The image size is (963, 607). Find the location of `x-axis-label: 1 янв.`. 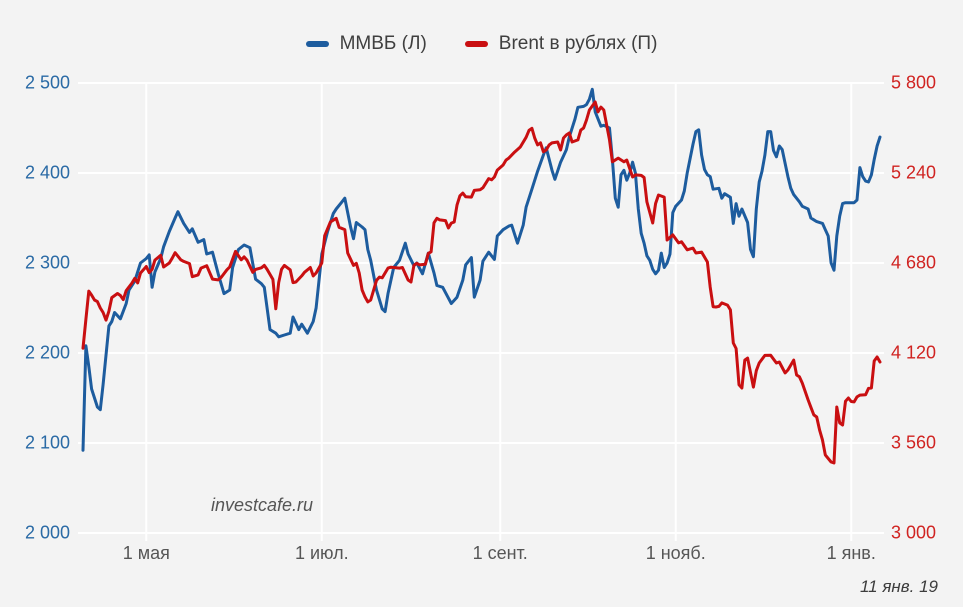

x-axis-label: 1 янв. is located at coordinates (851, 553).